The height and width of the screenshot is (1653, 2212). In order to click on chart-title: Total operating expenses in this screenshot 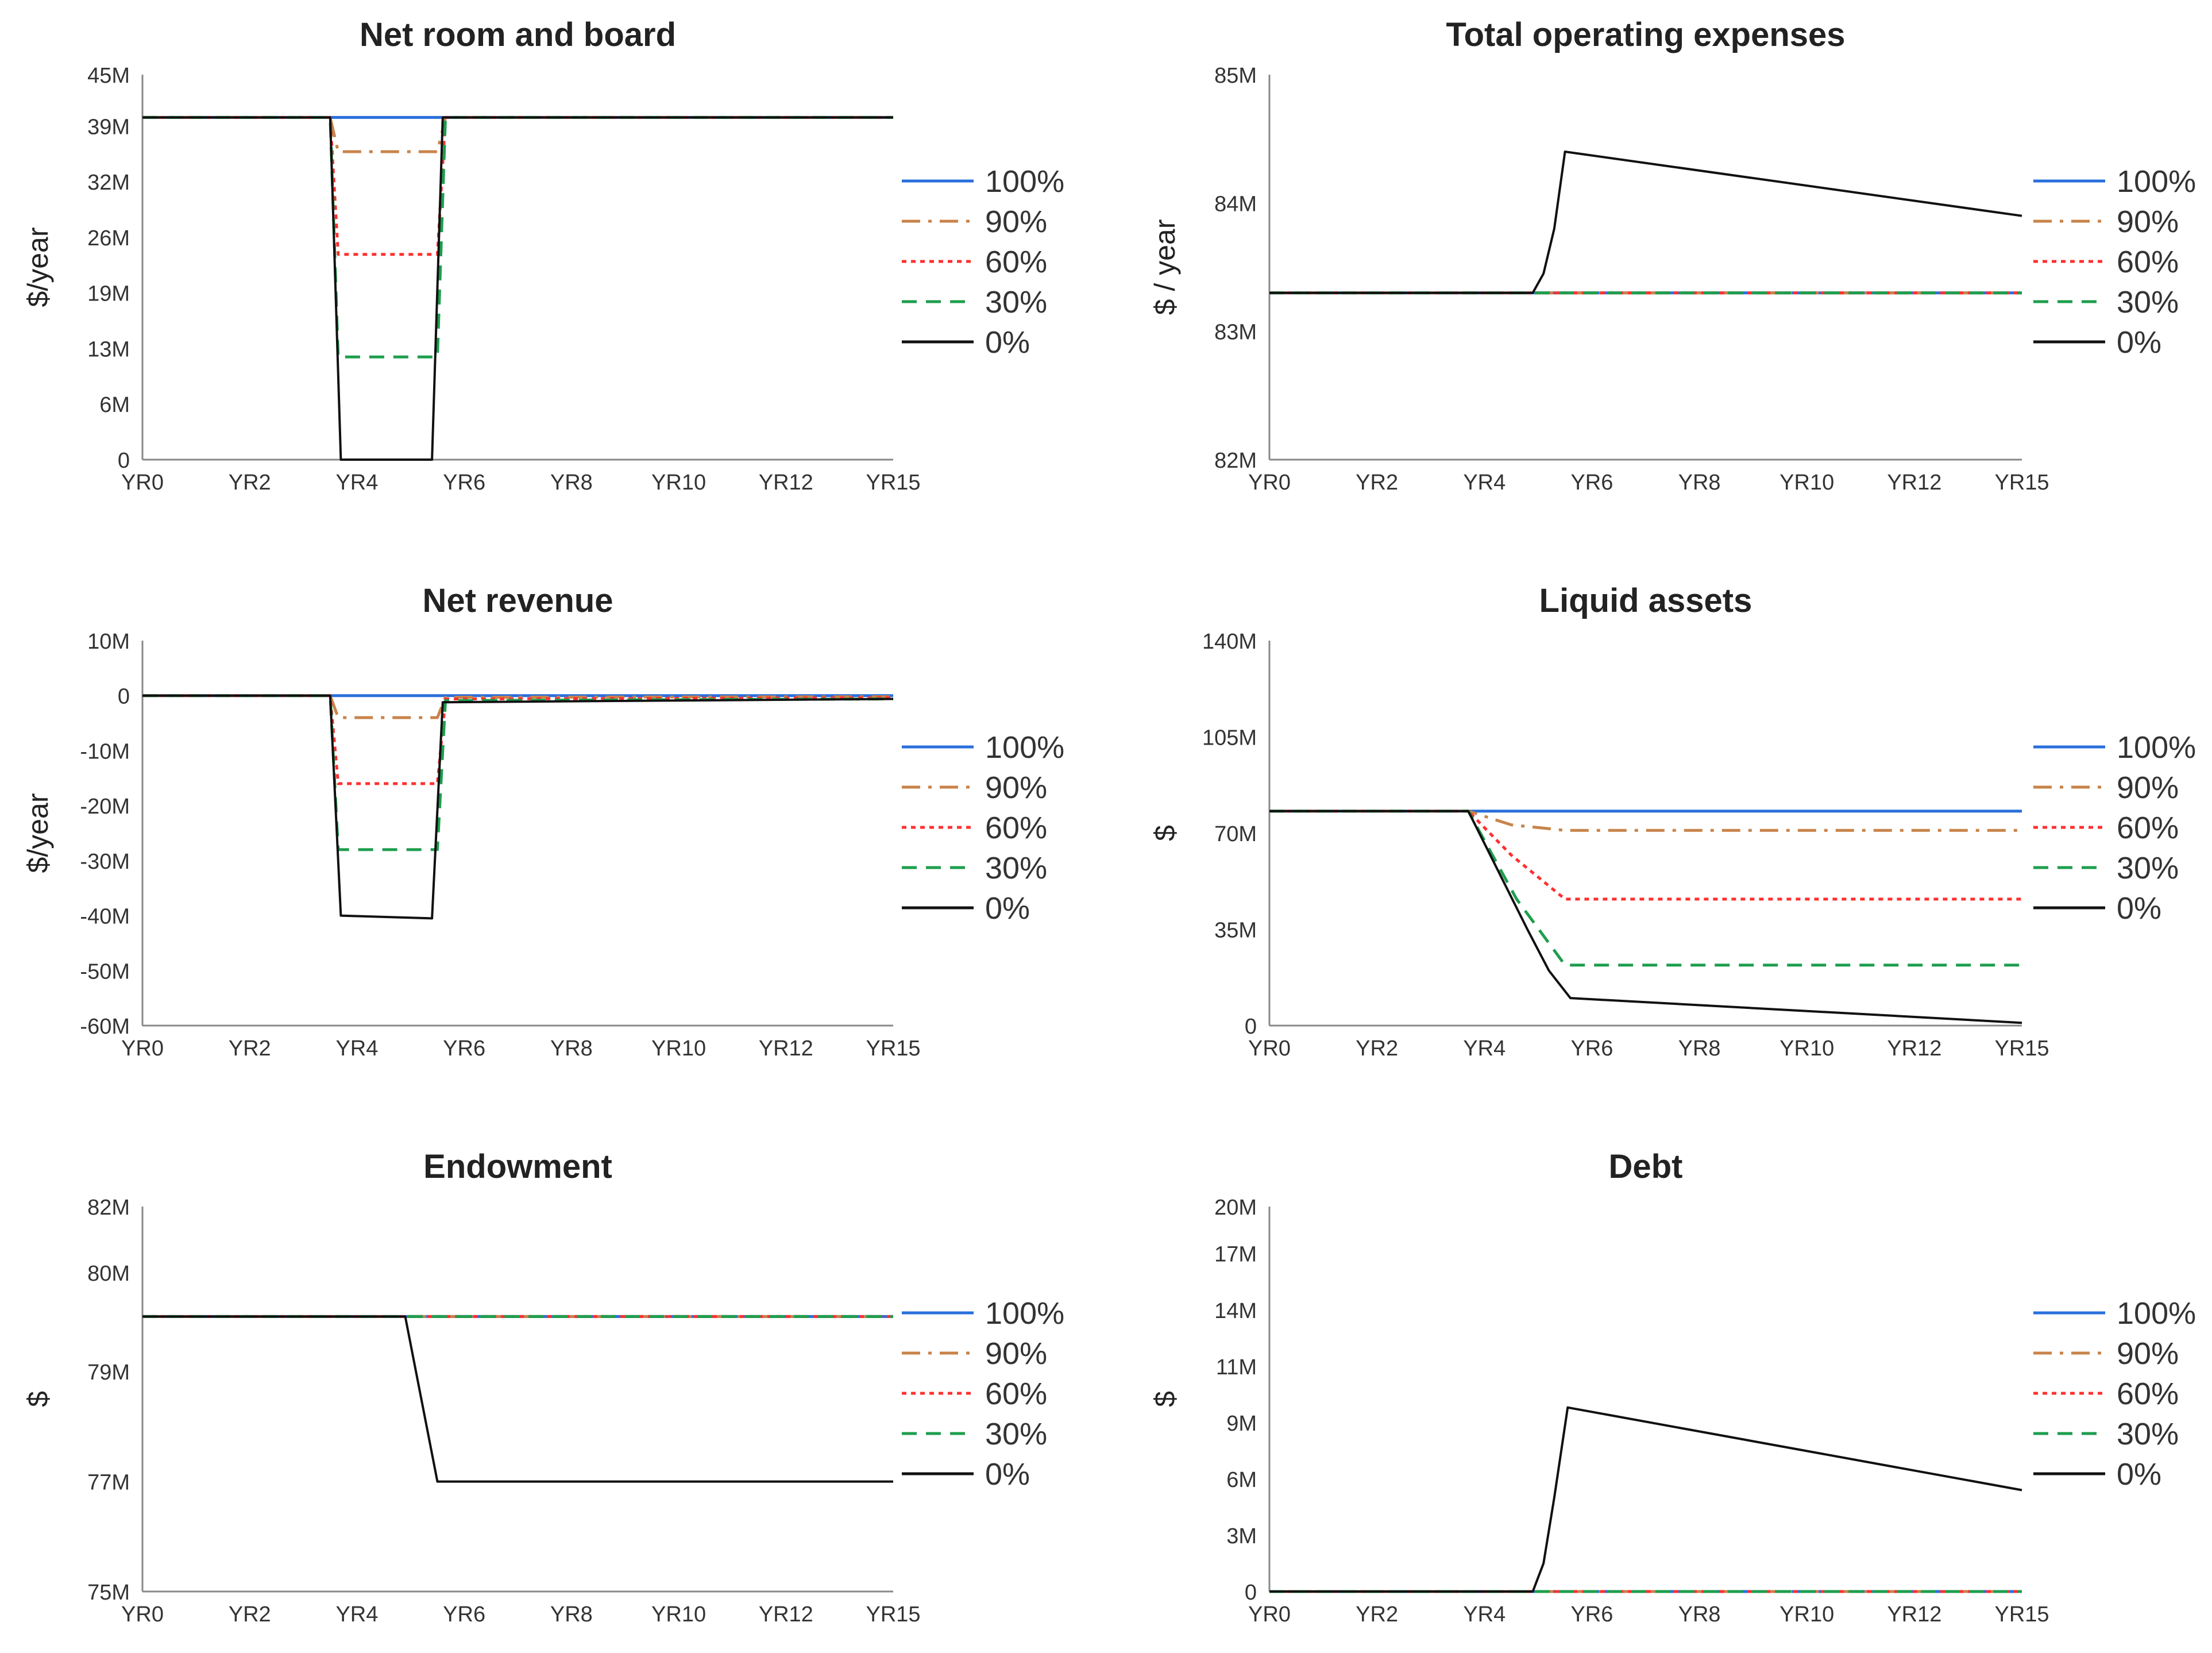, I will do `click(1646, 34)`.